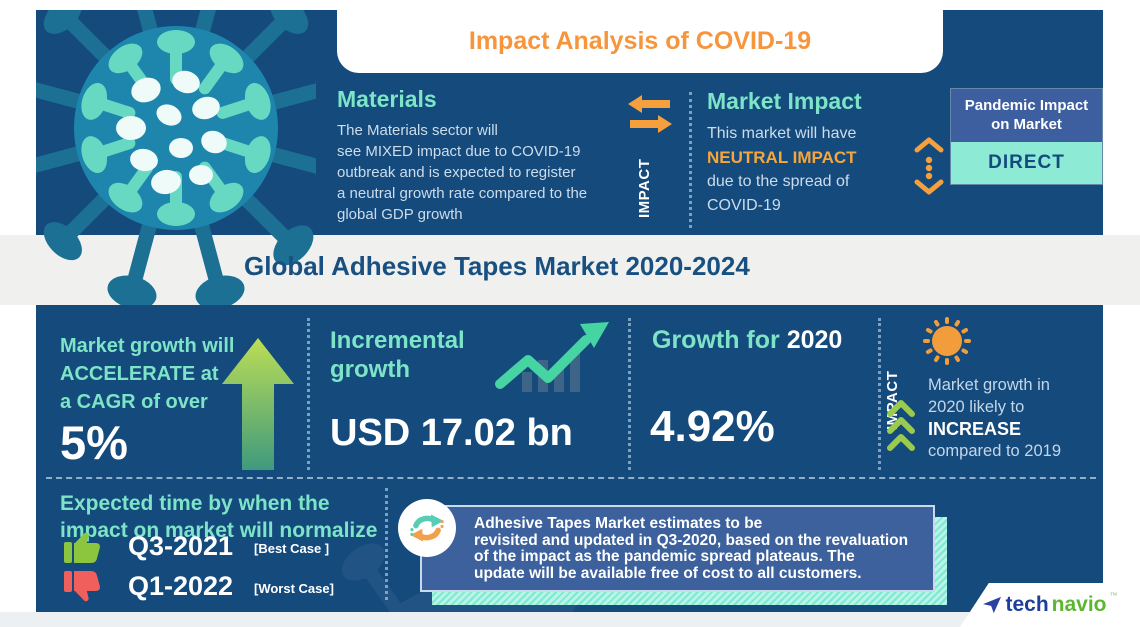 This screenshot has width=1140, height=627. What do you see at coordinates (94, 442) in the screenshot?
I see `cagr-value: 5%` at bounding box center [94, 442].